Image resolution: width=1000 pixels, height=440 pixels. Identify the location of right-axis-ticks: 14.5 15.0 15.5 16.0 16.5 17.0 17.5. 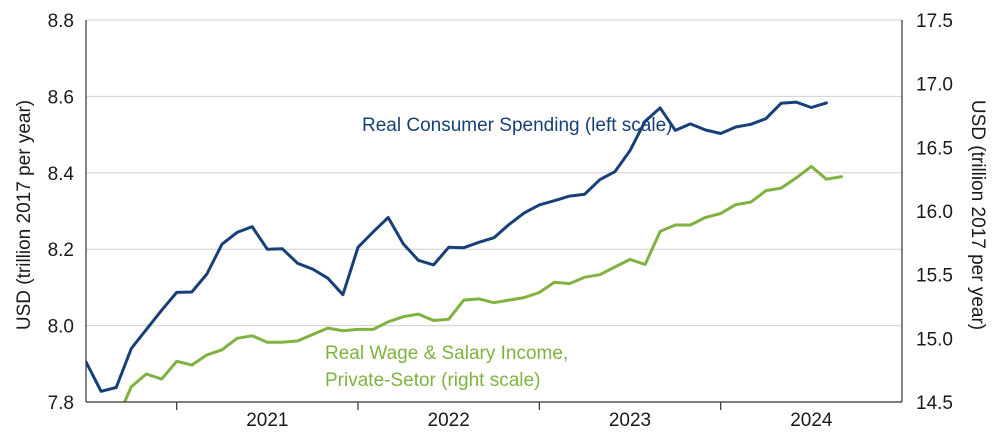
(934, 212).